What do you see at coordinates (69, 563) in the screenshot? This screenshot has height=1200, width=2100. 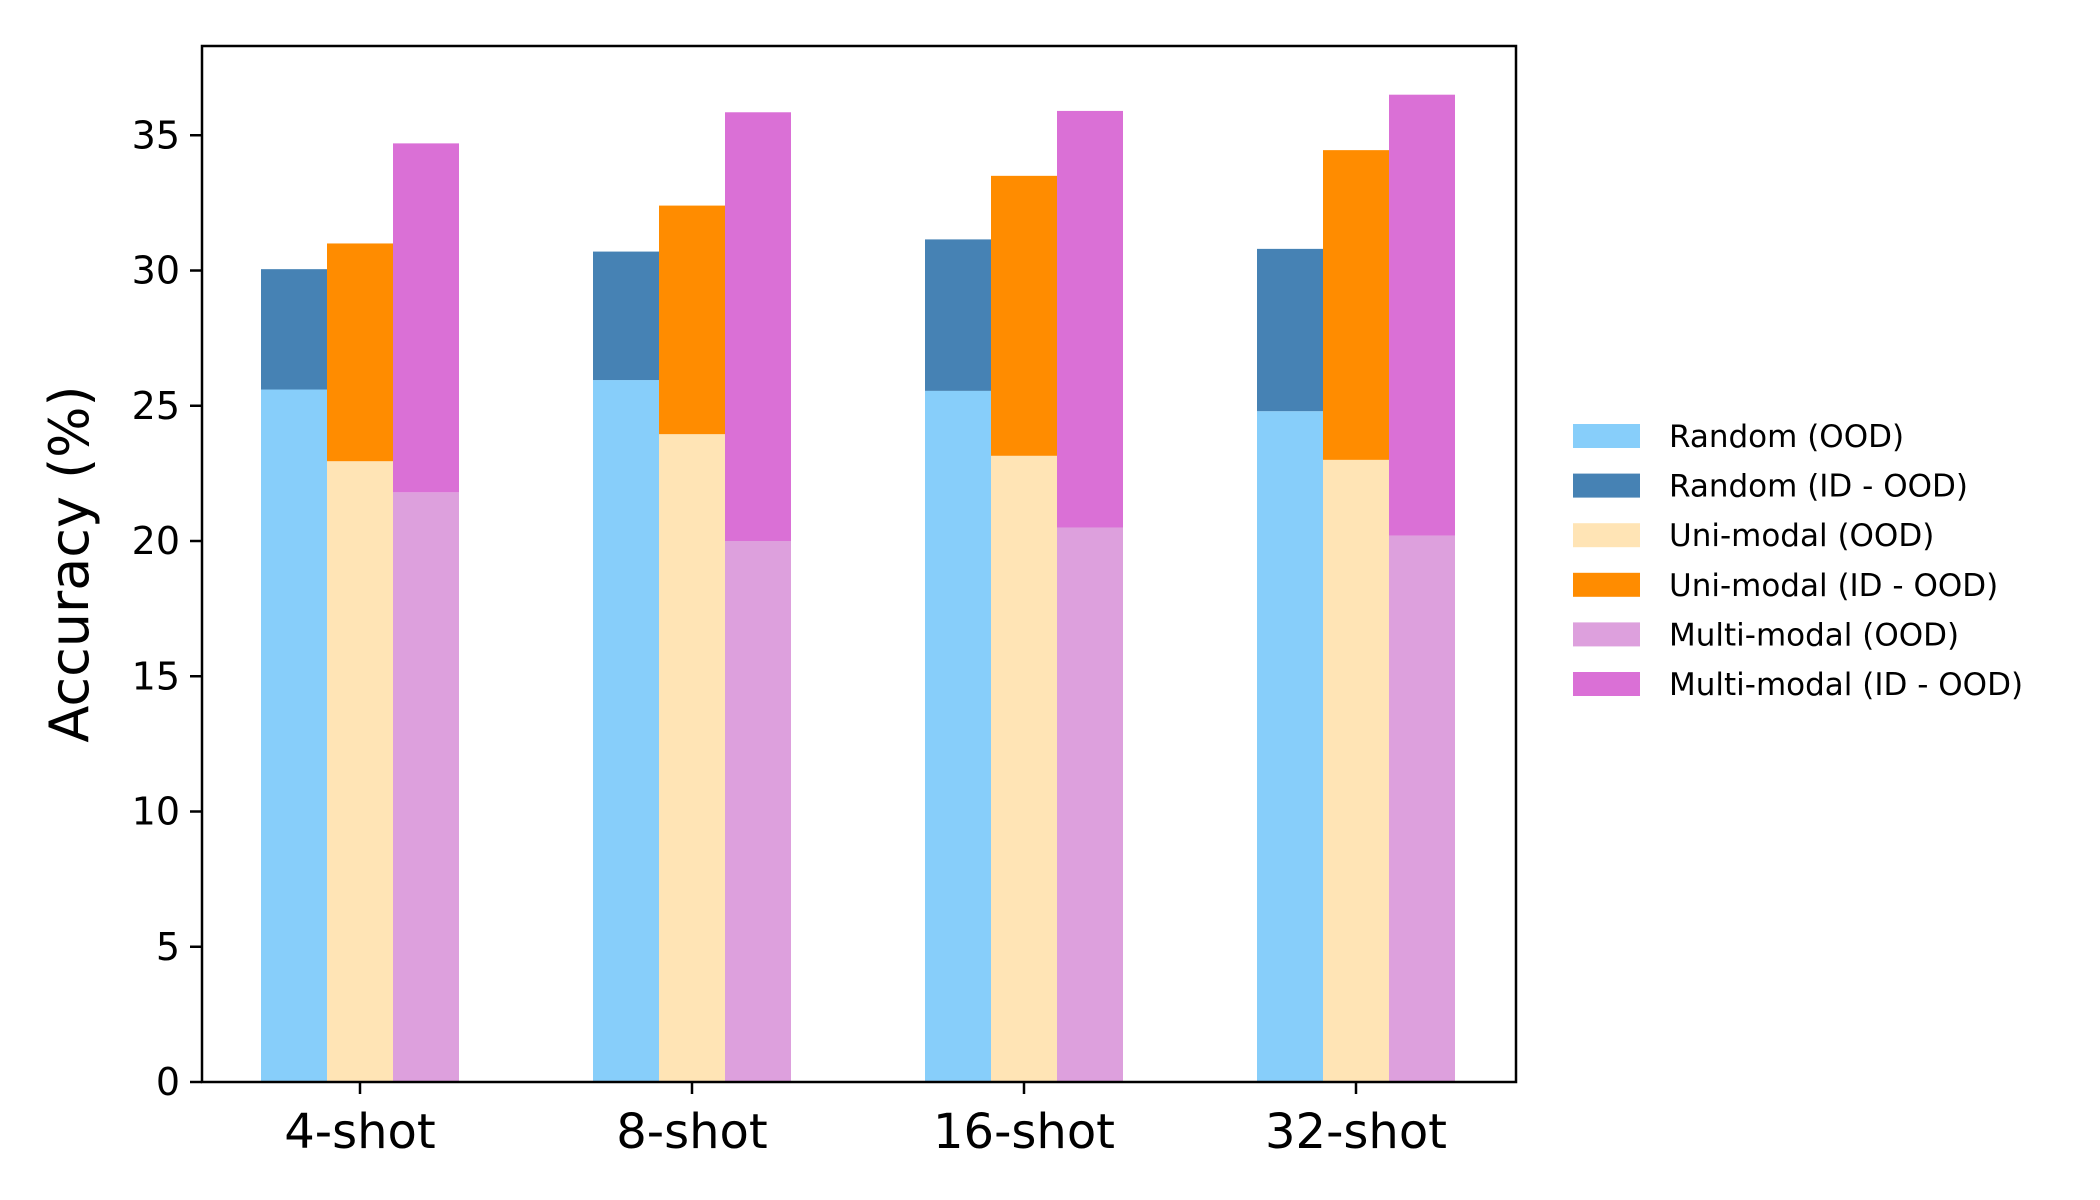 I see `y-axis-label: Accuracy (%)` at bounding box center [69, 563].